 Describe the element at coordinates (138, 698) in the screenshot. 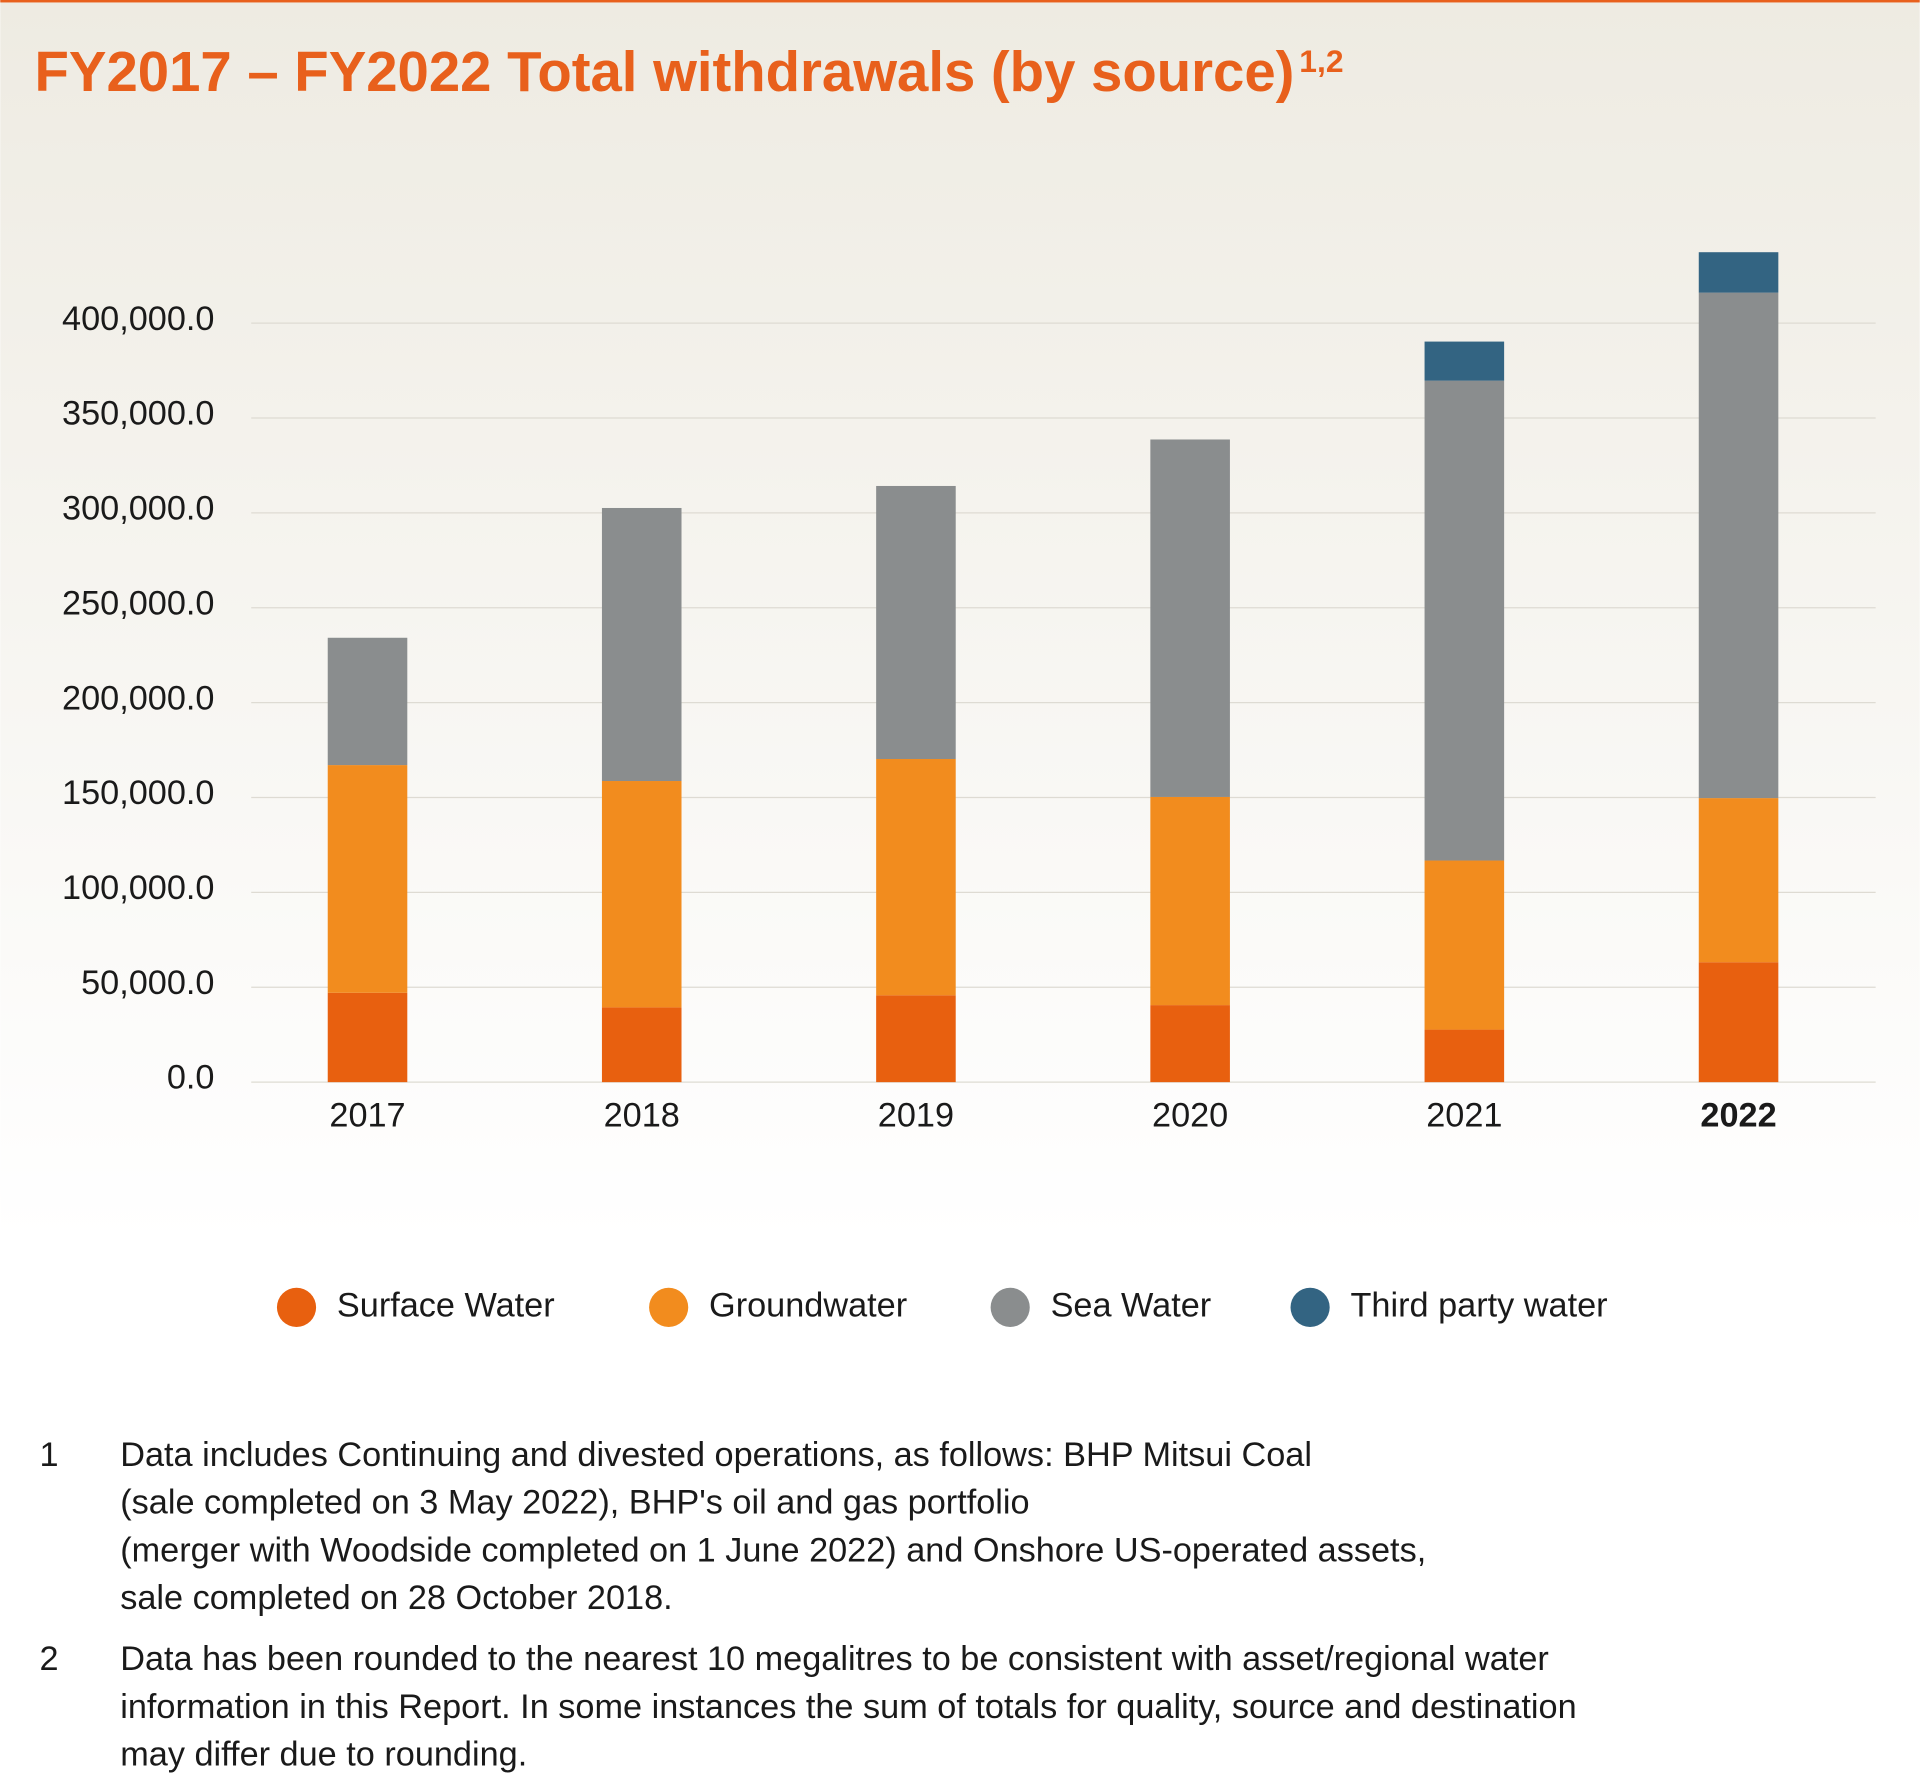

I see `y-tick-label: 200,000.0` at that location.